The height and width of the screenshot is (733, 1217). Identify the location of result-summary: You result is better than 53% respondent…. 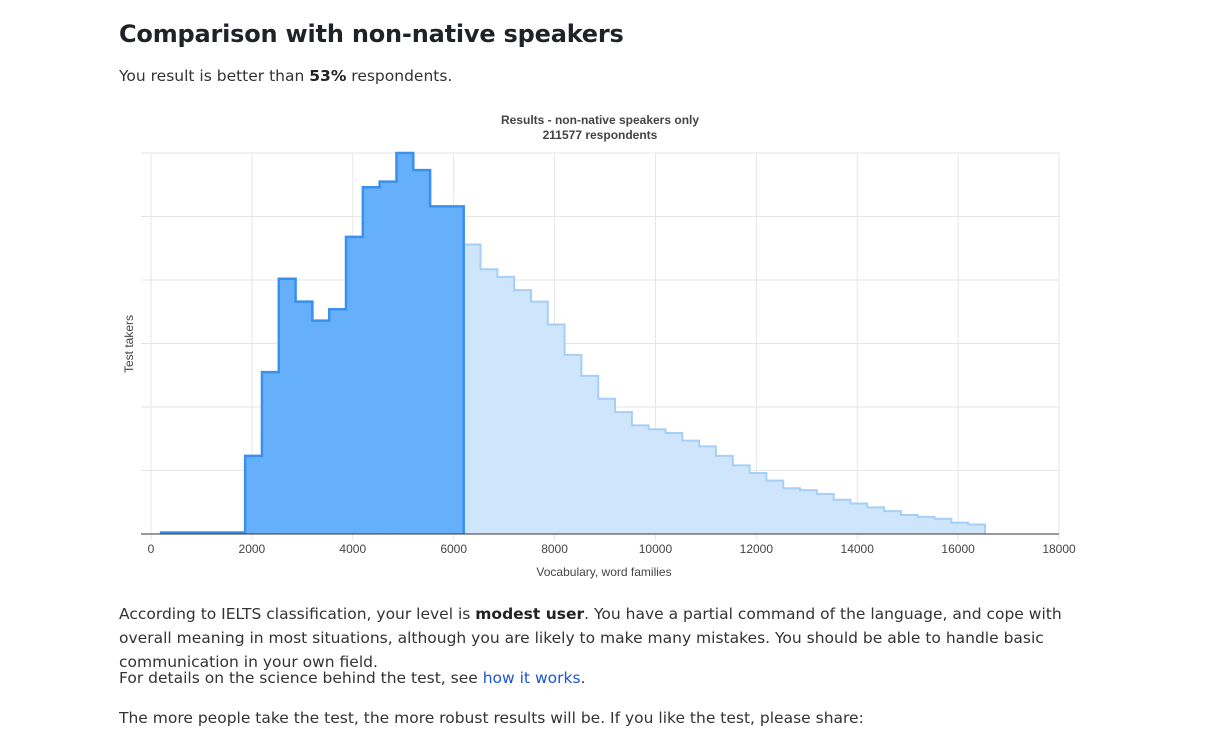
(285, 76).